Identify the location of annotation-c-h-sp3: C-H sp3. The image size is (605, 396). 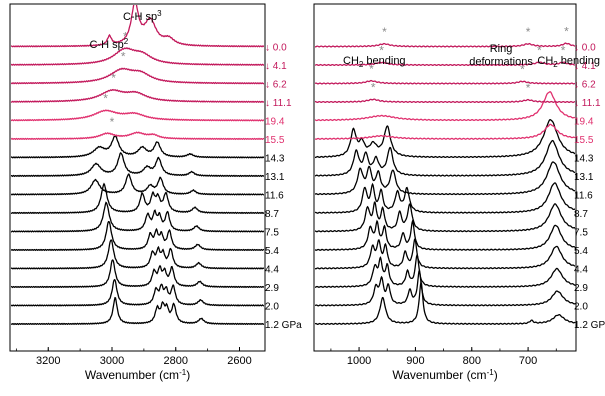
(142, 16).